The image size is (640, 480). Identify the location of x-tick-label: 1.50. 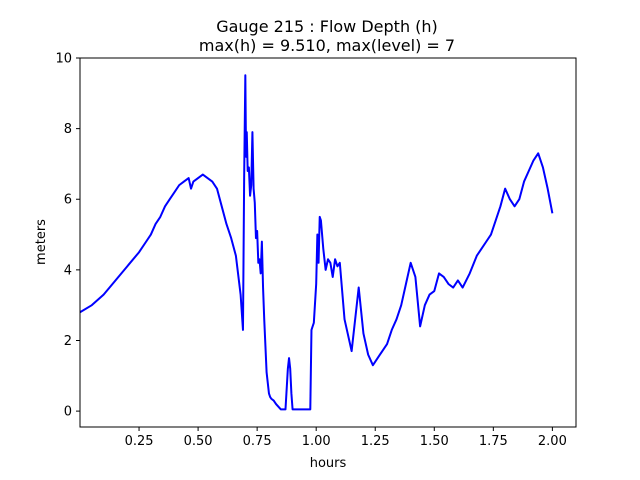
(434, 441).